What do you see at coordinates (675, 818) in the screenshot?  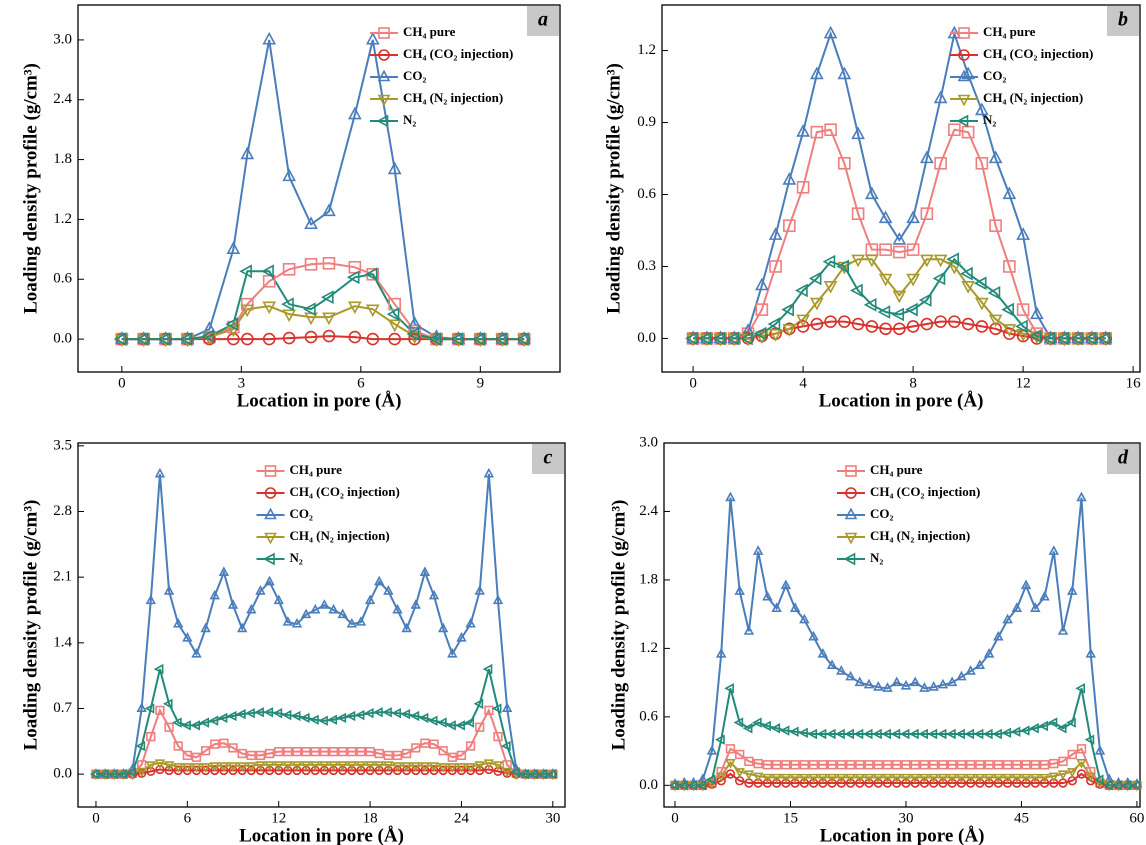 I see `x-tick-label: 0` at bounding box center [675, 818].